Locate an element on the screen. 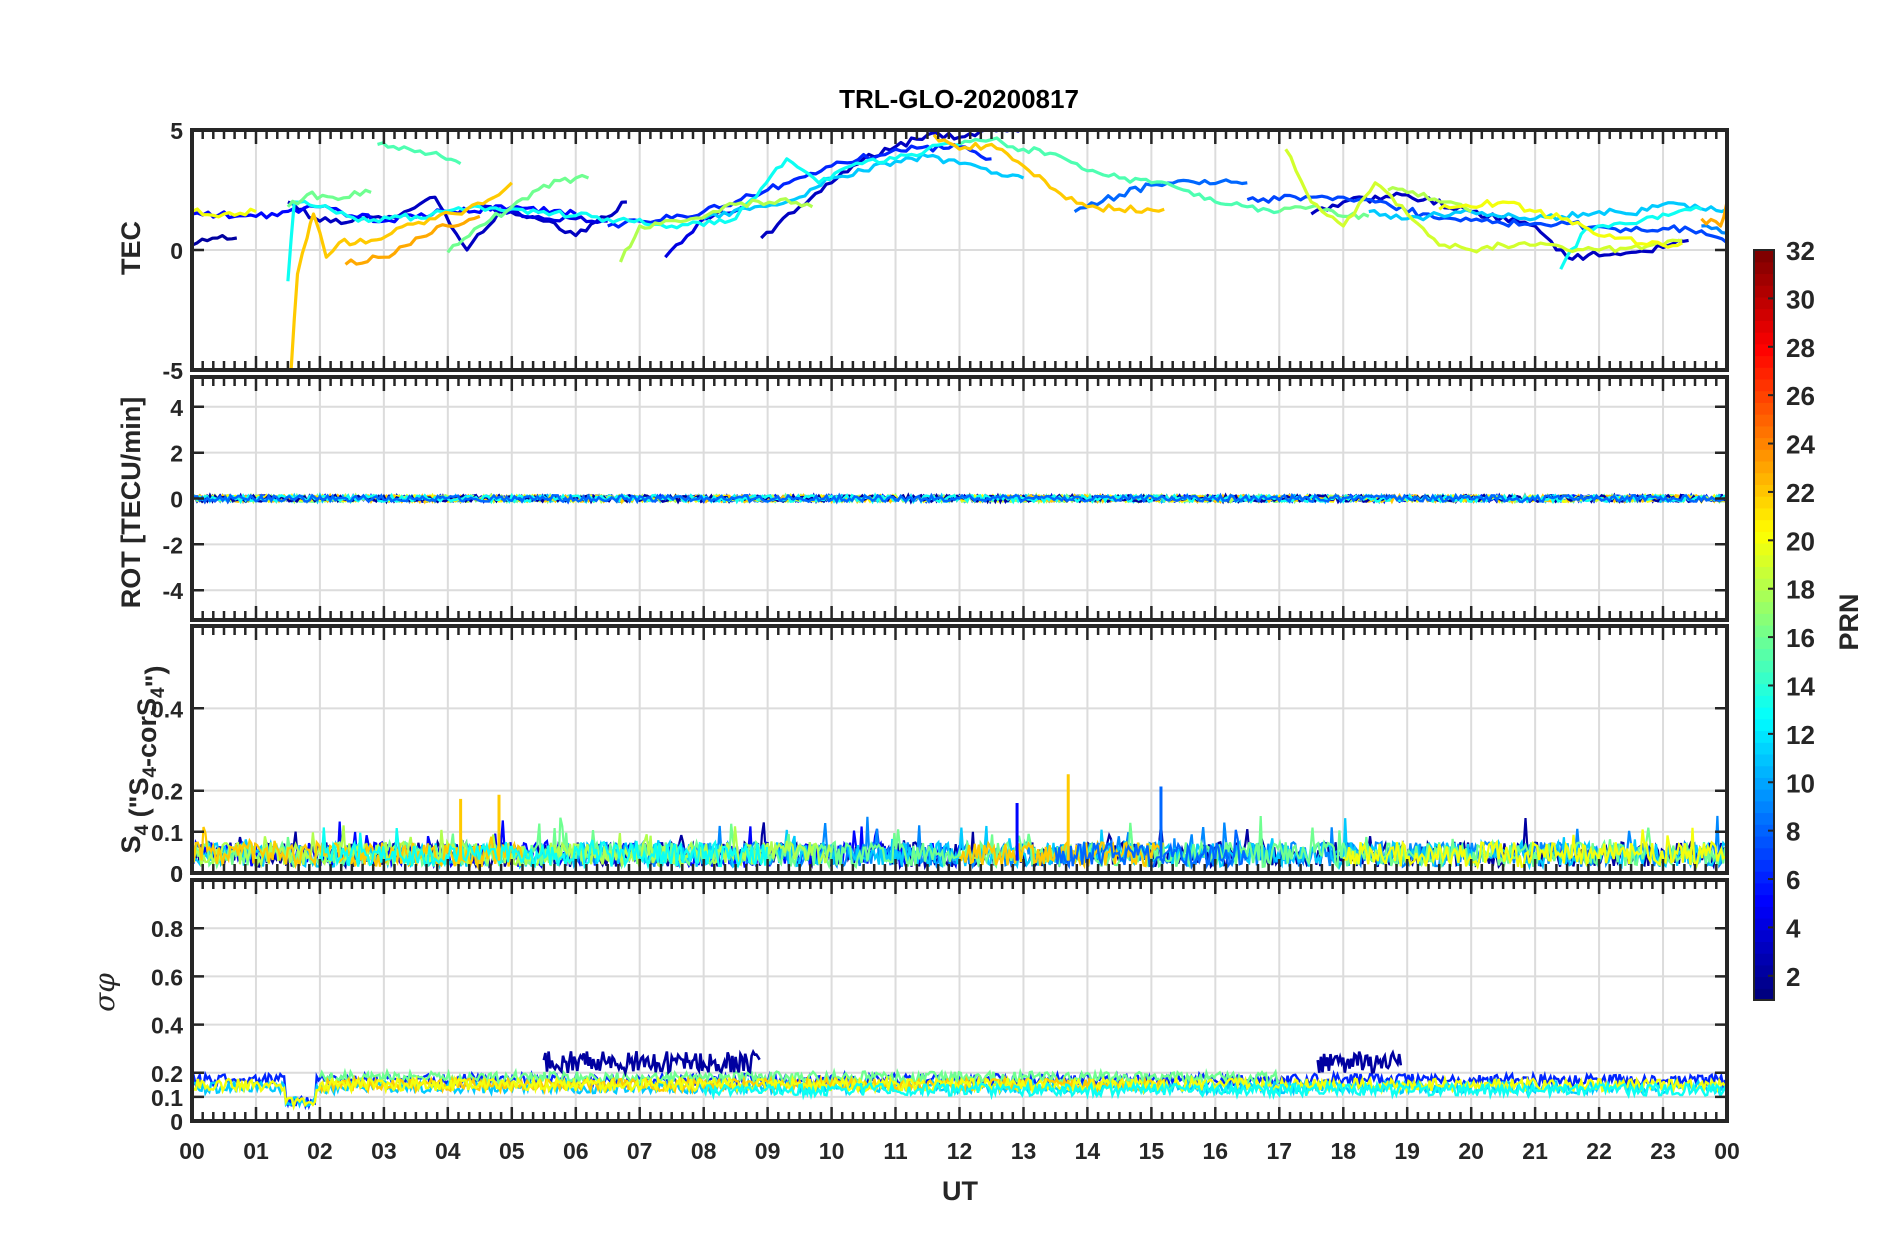 This screenshot has height=1236, width=1902. y-tick-label: 4 is located at coordinates (176, 408).